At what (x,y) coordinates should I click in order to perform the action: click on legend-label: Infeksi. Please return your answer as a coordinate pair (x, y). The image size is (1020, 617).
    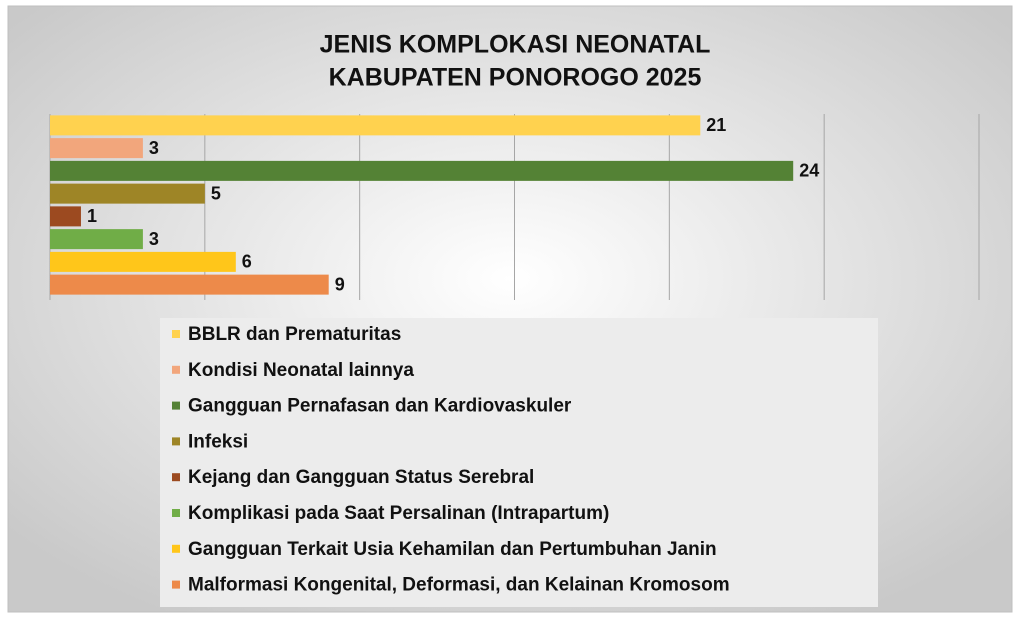
    Looking at the image, I should click on (218, 441).